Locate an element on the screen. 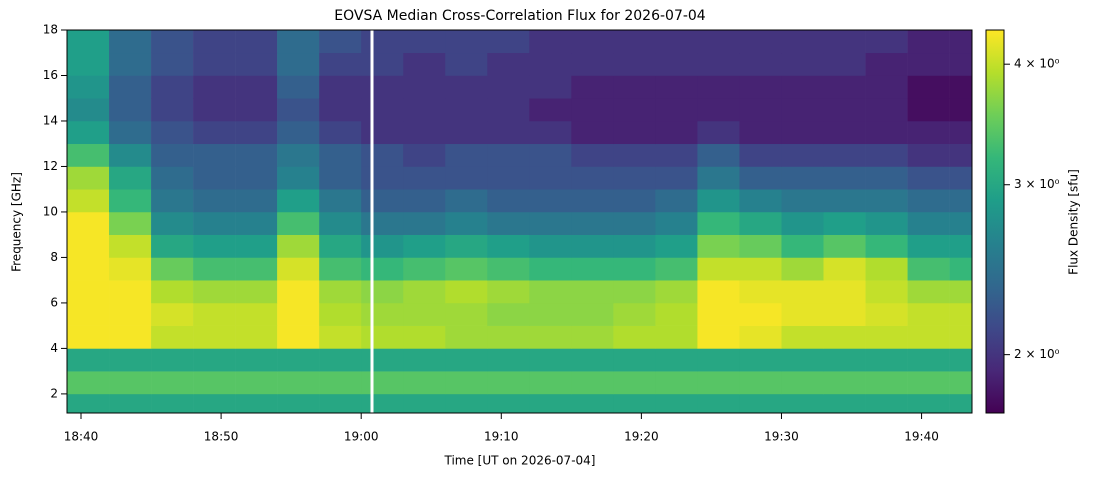  x-tick-label: 19:00 is located at coordinates (361, 437).